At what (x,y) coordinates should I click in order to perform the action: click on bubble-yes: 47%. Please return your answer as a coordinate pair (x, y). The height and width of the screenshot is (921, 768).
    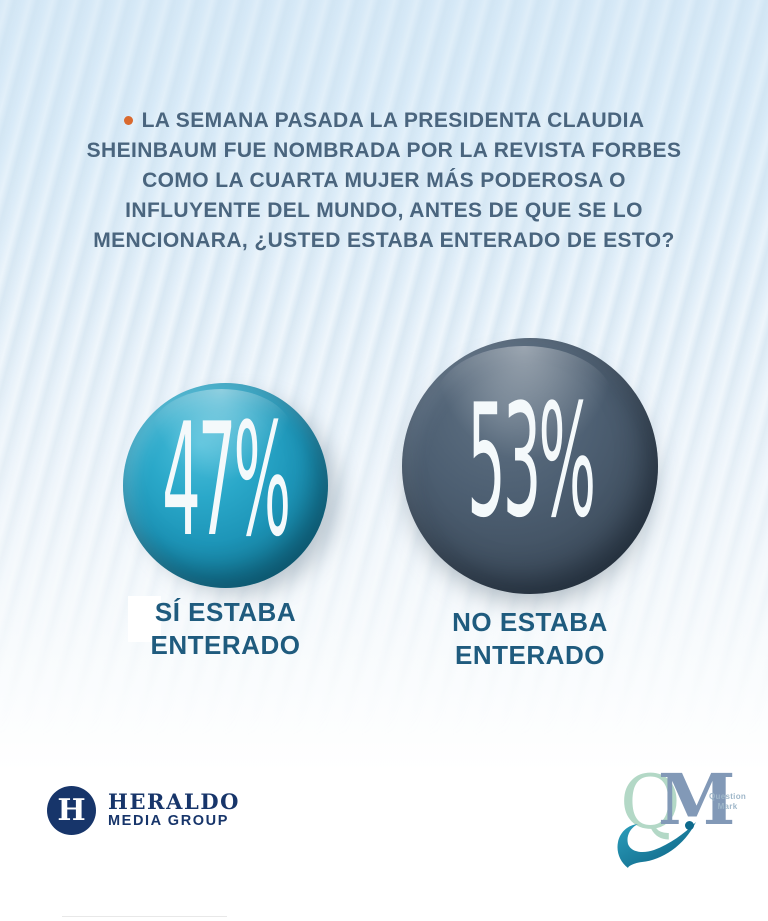
    Looking at the image, I should click on (225, 485).